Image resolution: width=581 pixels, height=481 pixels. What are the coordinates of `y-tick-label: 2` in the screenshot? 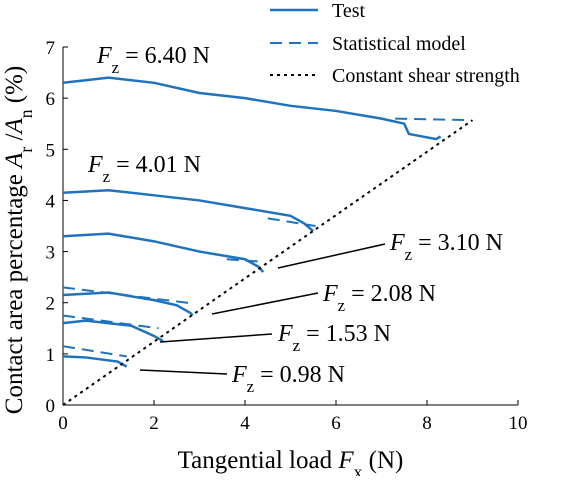 It's located at (51, 304).